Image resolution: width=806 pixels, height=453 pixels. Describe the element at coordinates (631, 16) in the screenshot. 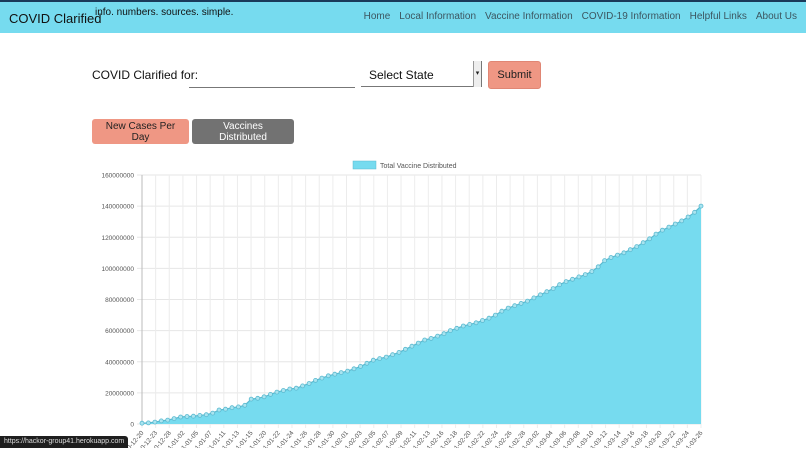

I see `nav-covid19-information: COVID-19 Information` at that location.